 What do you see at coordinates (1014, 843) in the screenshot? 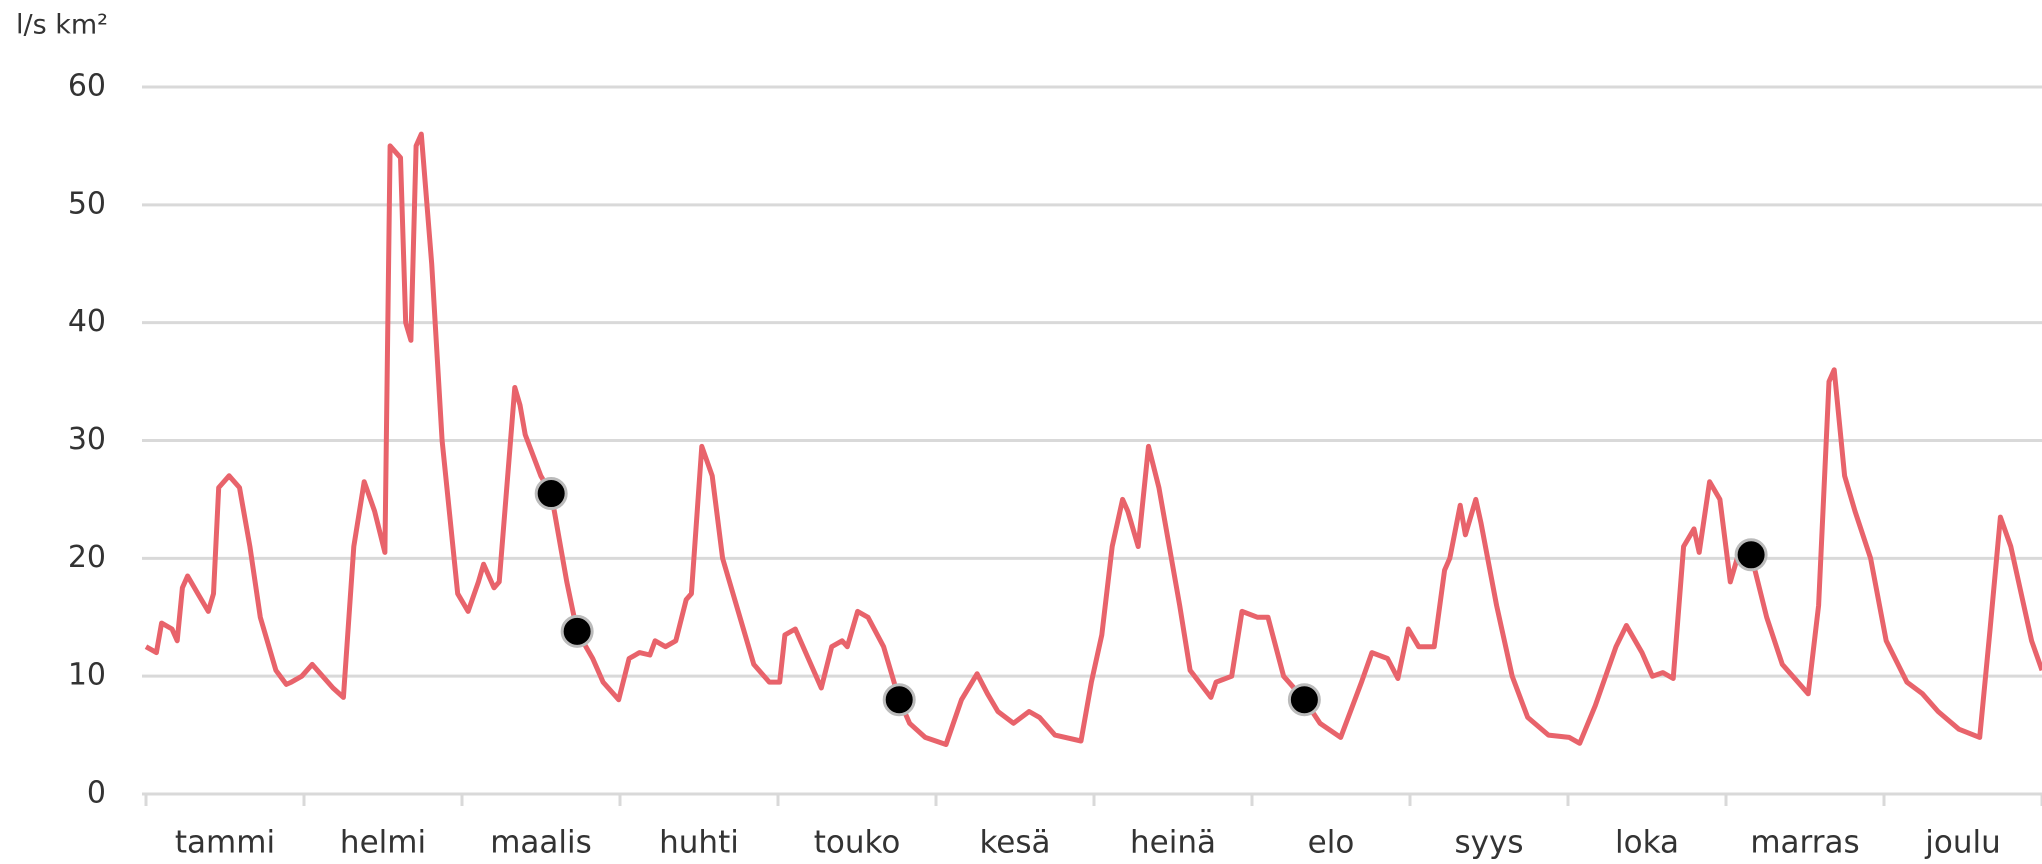
I see `x-tick-label: kesä` at bounding box center [1014, 843].